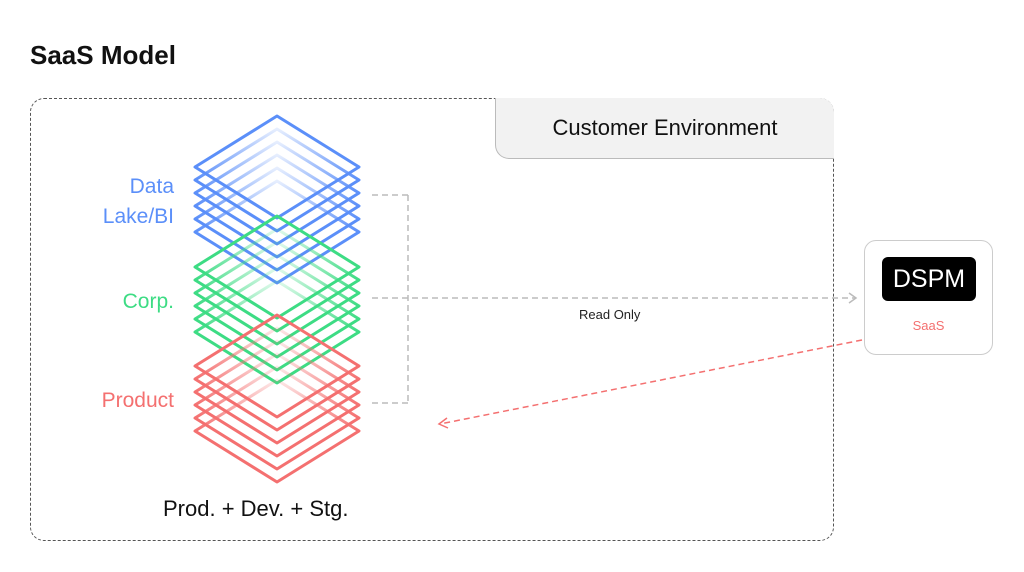 The image size is (1024, 572). I want to click on layer-label-data-lake: Data Lake/BI, so click(138, 201).